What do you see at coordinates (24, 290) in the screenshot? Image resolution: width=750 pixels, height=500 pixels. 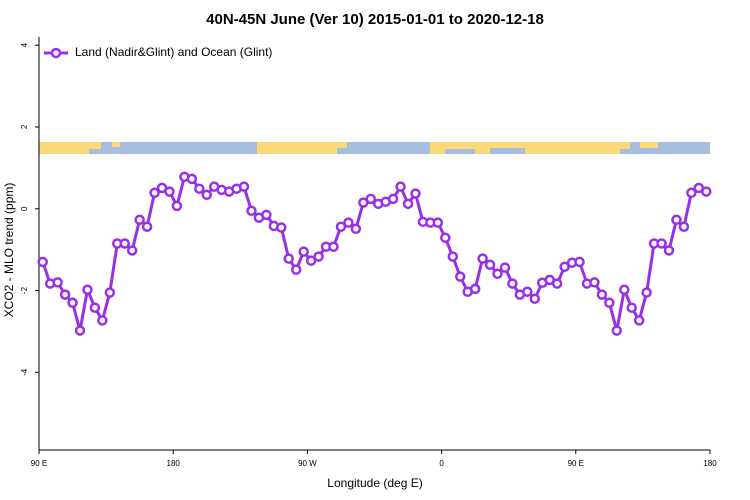 I see `y-tick-label: -2` at bounding box center [24, 290].